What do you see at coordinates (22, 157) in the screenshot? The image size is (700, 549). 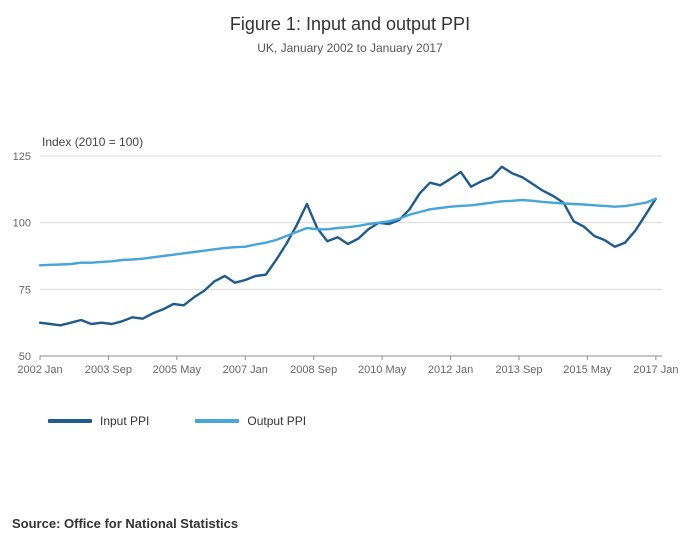 I see `y-tick-label: 125` at bounding box center [22, 157].